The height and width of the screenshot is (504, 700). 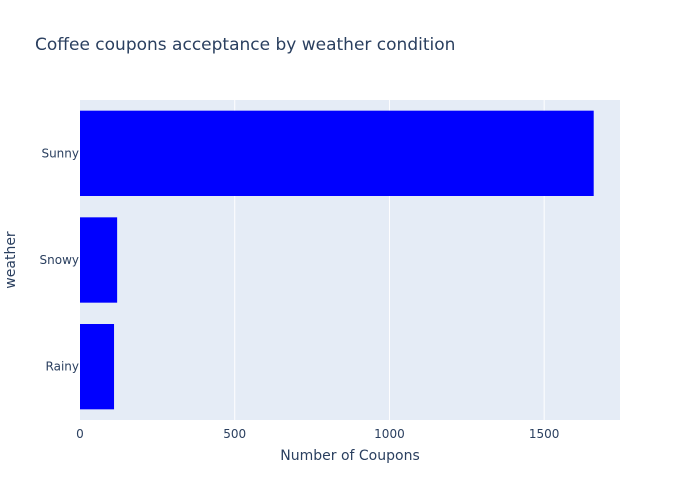 I want to click on x-tick-label: 1000, so click(x=389, y=434).